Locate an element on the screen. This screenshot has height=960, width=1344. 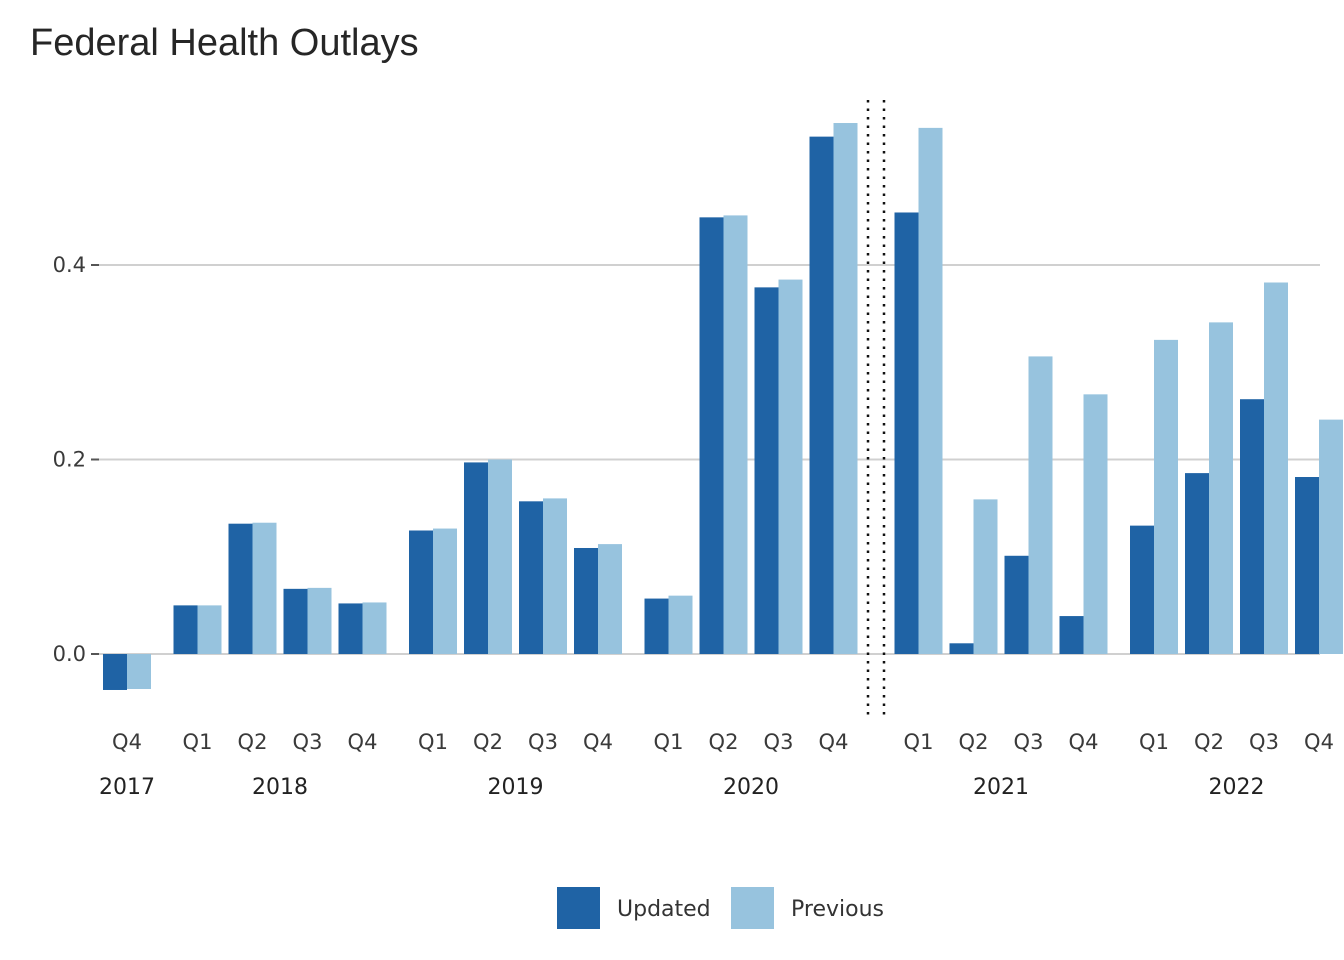
bar-previous-2022-q1 is located at coordinates (1166, 496).